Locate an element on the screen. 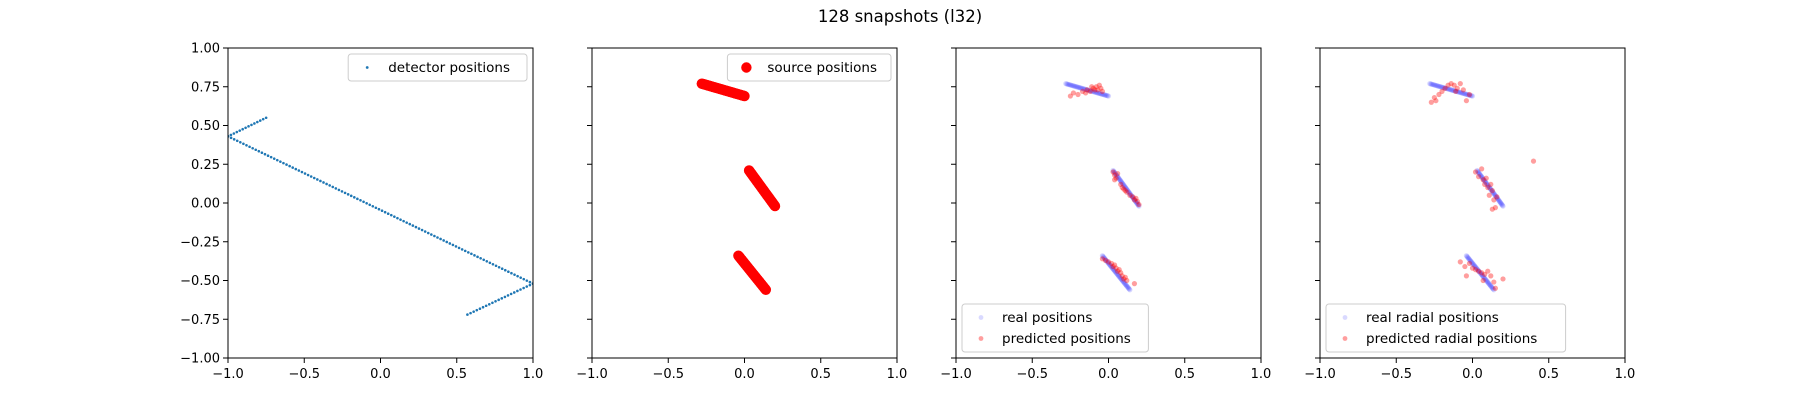  y-tick-label: 0.75 is located at coordinates (205, 87).